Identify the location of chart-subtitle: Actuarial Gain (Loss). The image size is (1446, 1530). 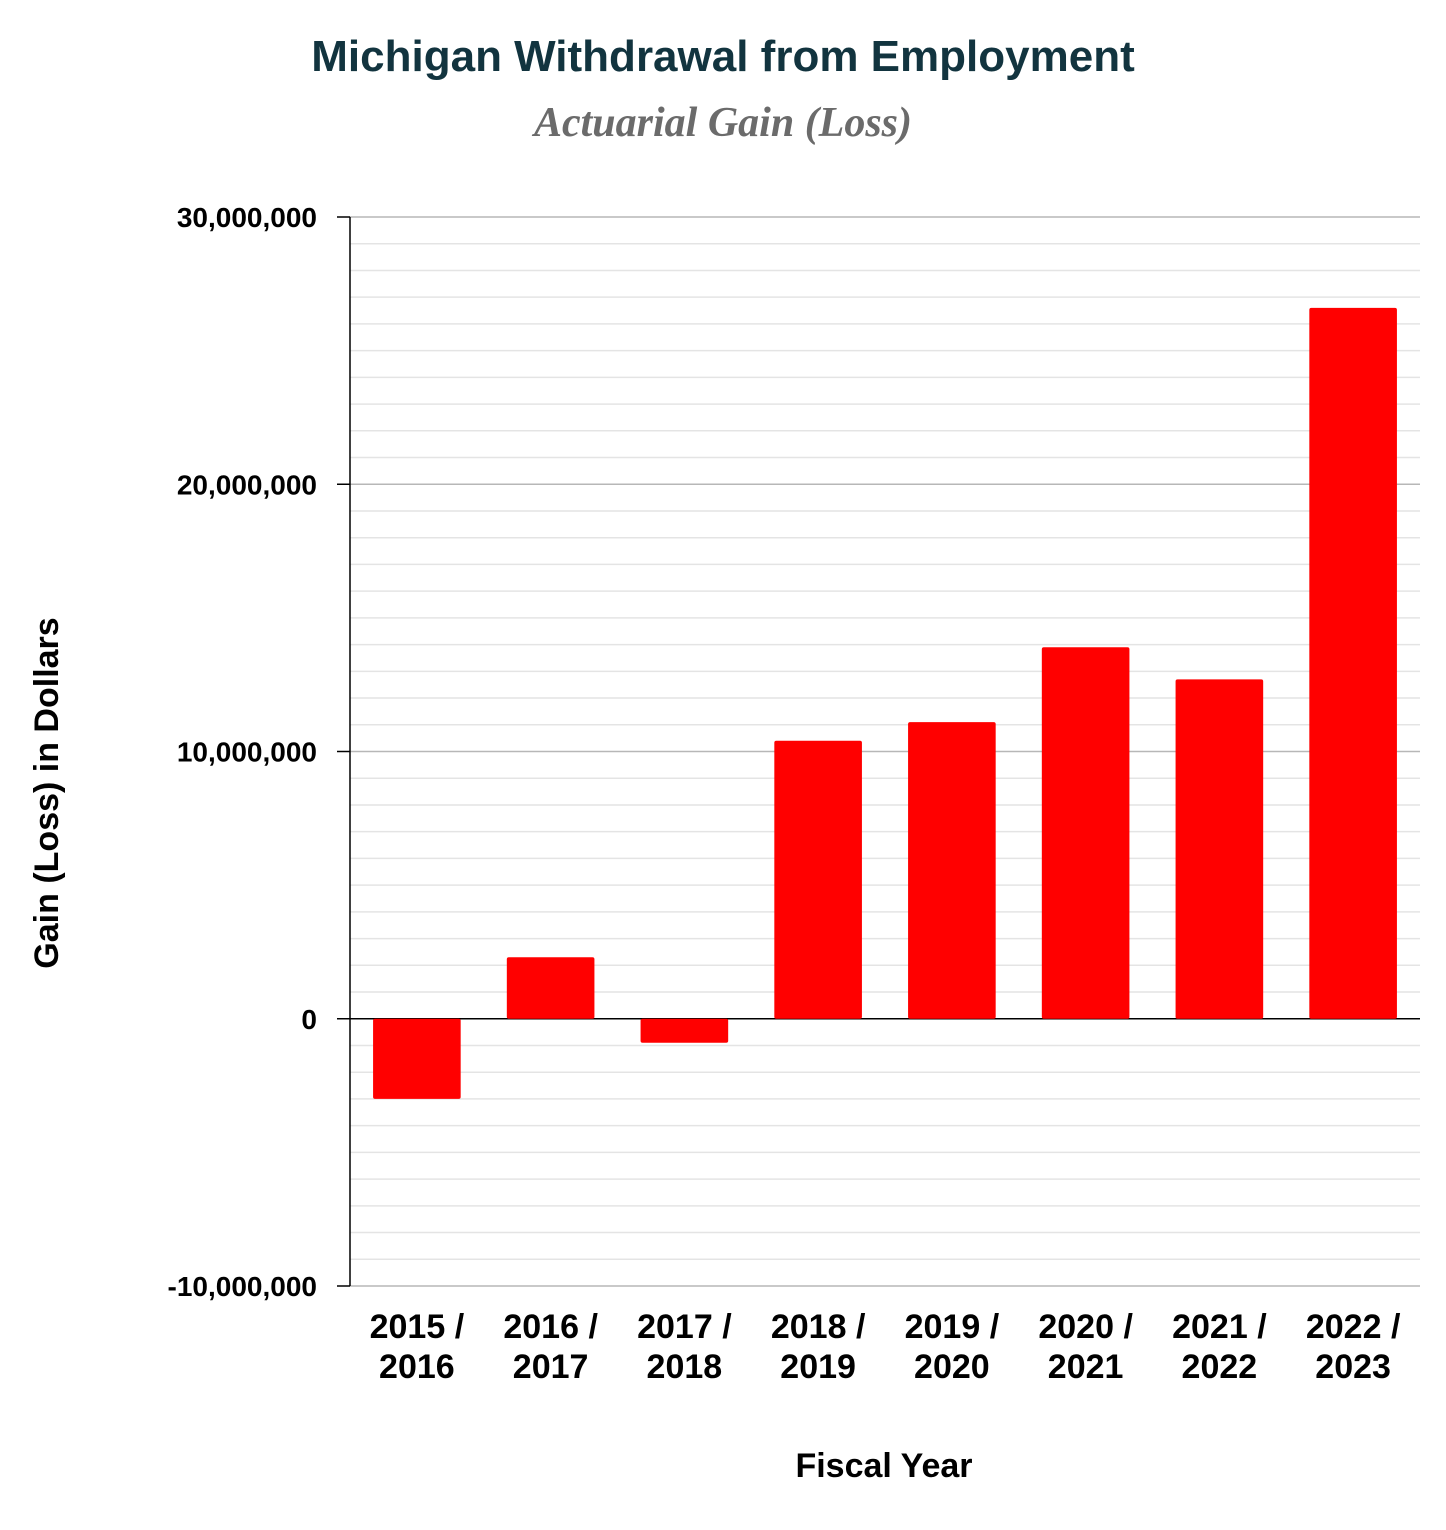
(721, 123).